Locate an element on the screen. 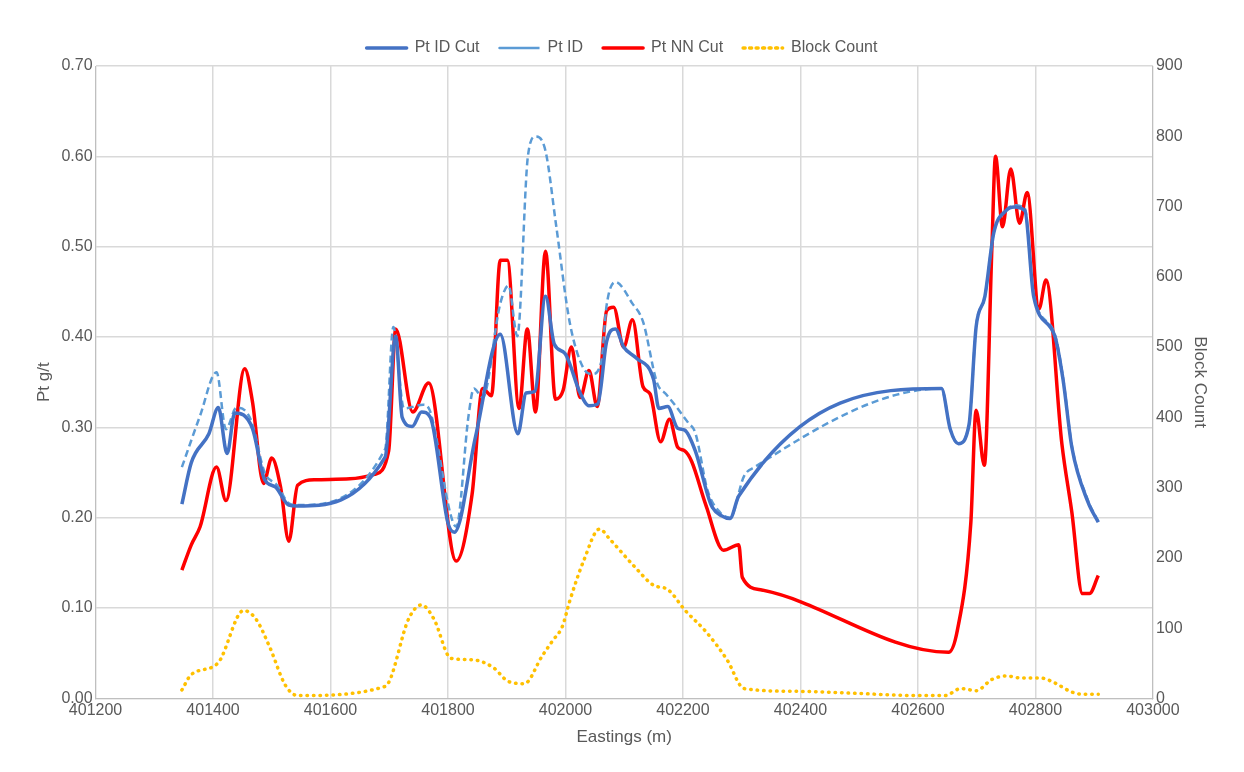 The image size is (1244, 772). x-tick-label: 401400 is located at coordinates (213, 710).